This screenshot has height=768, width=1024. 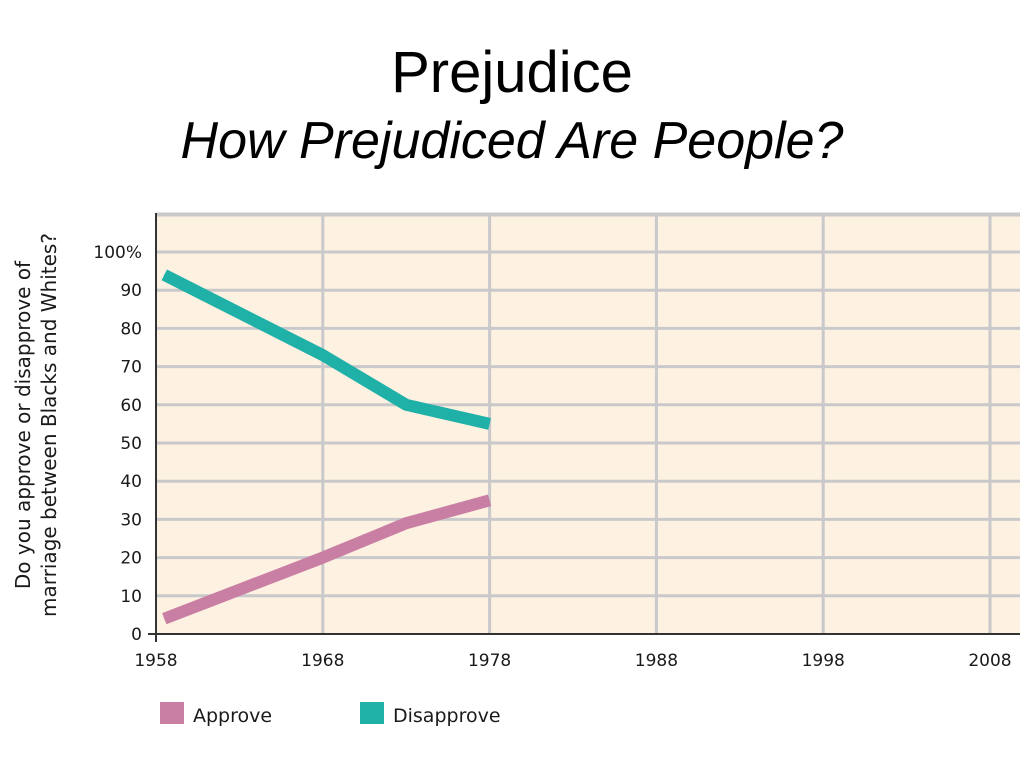 What do you see at coordinates (172, 713) in the screenshot?
I see `legend-swatch-approve` at bounding box center [172, 713].